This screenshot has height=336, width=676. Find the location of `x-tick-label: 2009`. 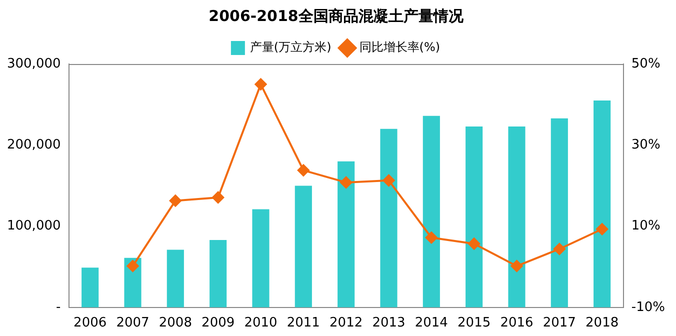

x-tick-label: 2009 is located at coordinates (218, 323).